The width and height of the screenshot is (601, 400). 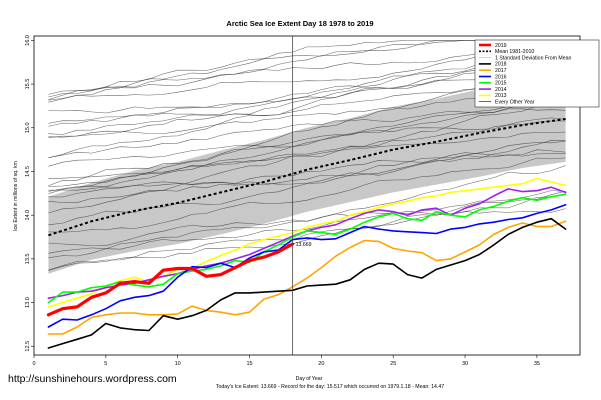 What do you see at coordinates (537, 73) in the screenshot?
I see `legend-box` at bounding box center [537, 73].